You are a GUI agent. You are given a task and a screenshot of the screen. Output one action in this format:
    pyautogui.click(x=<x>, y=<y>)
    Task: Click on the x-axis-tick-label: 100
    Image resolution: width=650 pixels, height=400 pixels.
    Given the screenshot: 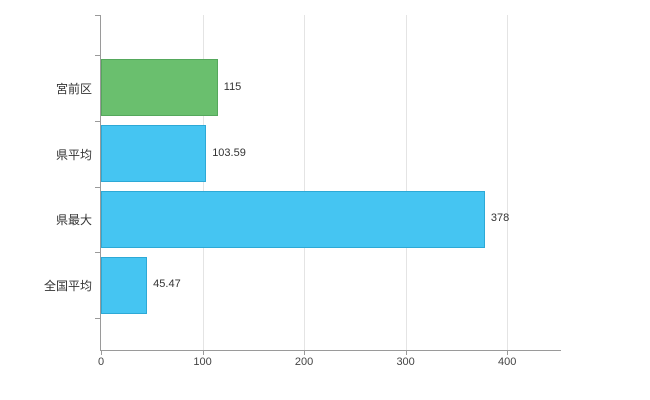 What is the action you would take?
    pyautogui.click(x=202, y=362)
    